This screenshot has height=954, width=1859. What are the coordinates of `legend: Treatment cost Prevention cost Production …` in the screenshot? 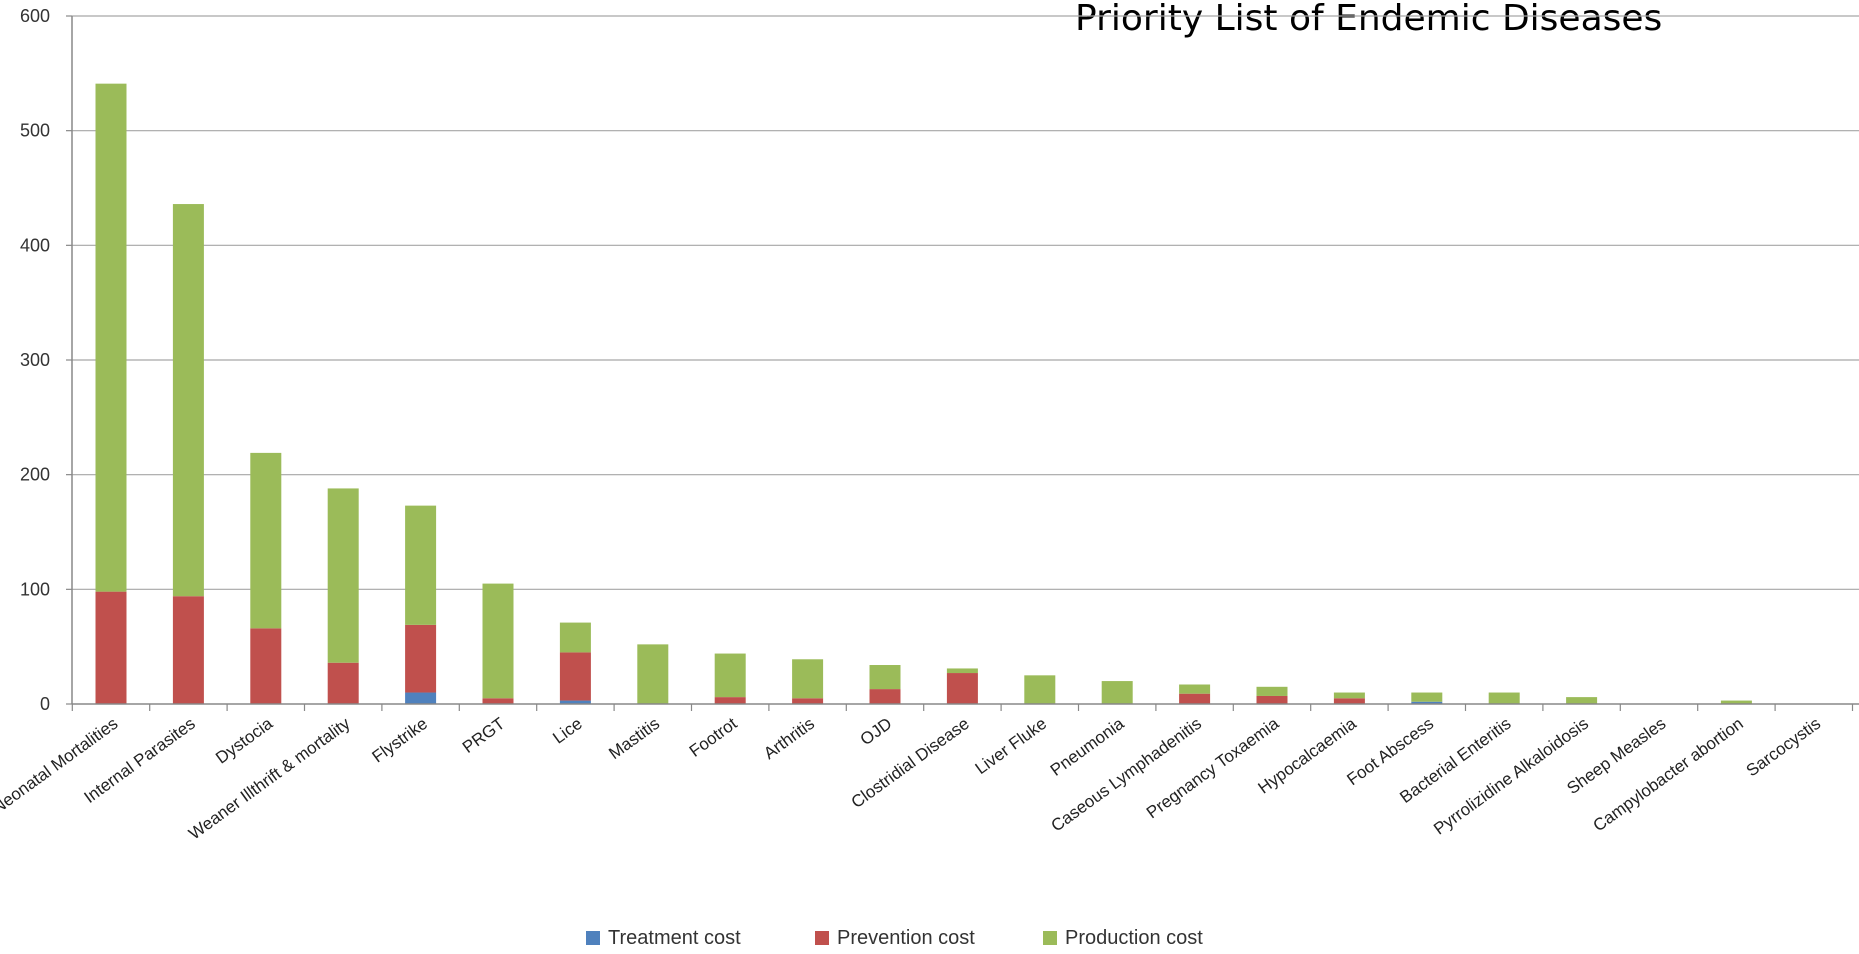 It's located at (894, 938).